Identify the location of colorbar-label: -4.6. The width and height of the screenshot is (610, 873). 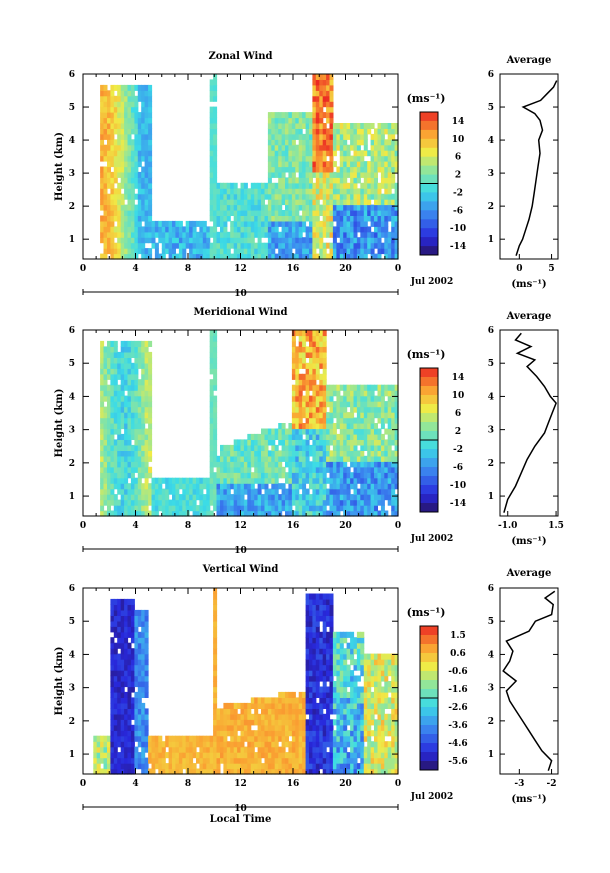
(457, 744).